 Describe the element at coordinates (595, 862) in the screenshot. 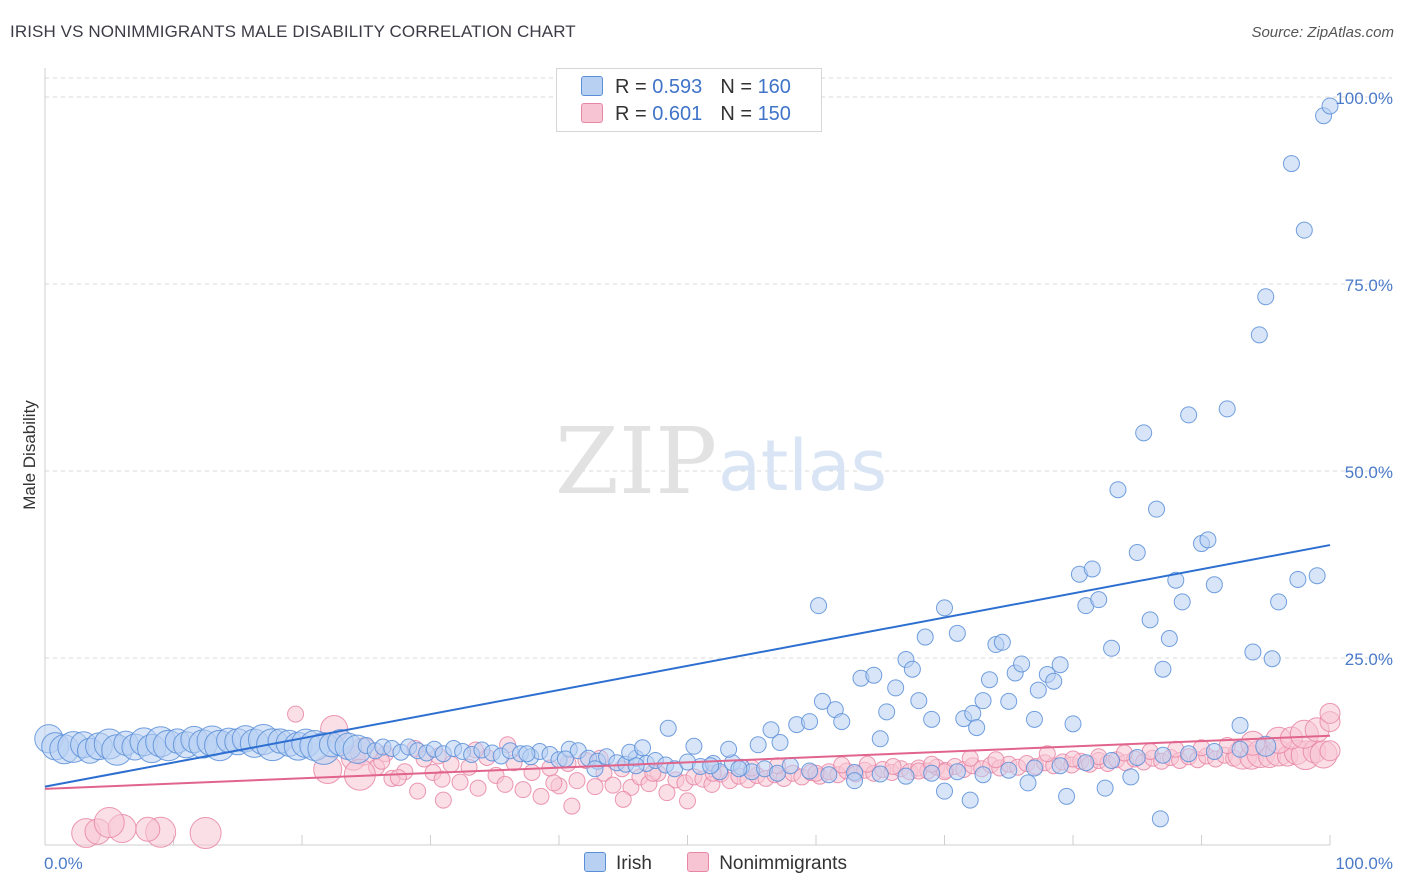

I see `irish-swatch-icon` at that location.